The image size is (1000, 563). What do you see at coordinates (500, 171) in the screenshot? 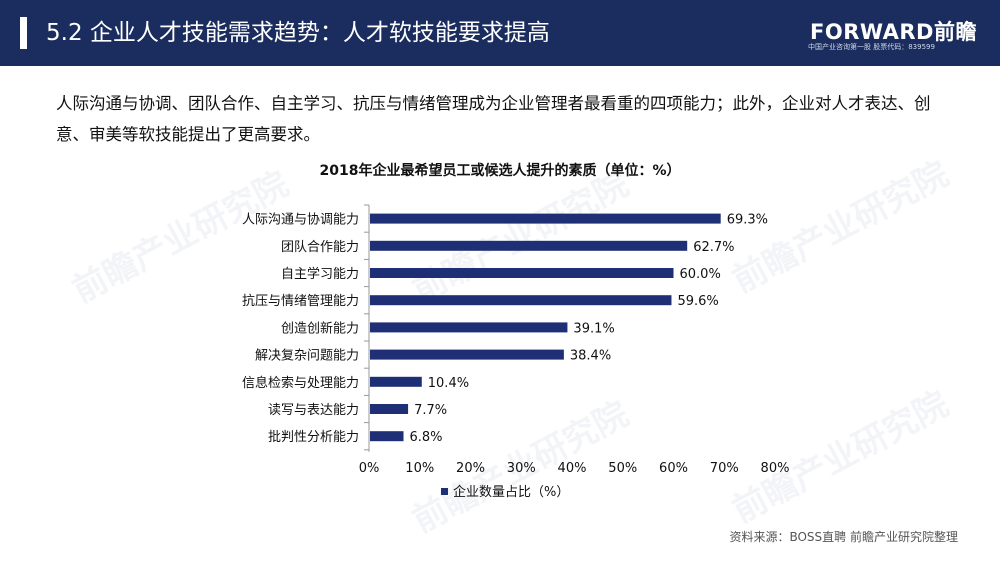
I see `chart-title: 2018年企业最希望员工或候选人提升的素质（单位：%）` at bounding box center [500, 171].